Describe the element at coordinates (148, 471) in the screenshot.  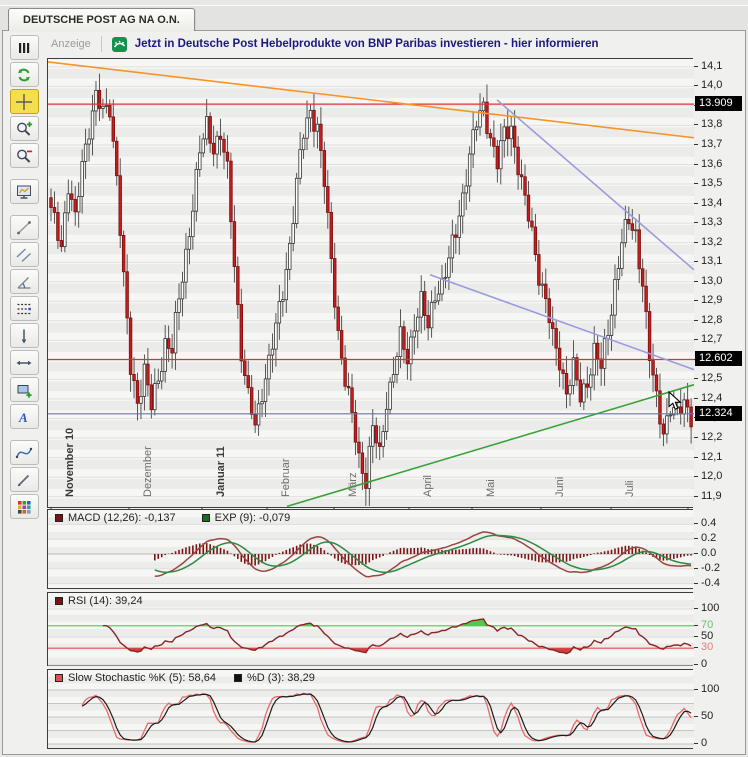
I see `month-label: Dezember` at that location.